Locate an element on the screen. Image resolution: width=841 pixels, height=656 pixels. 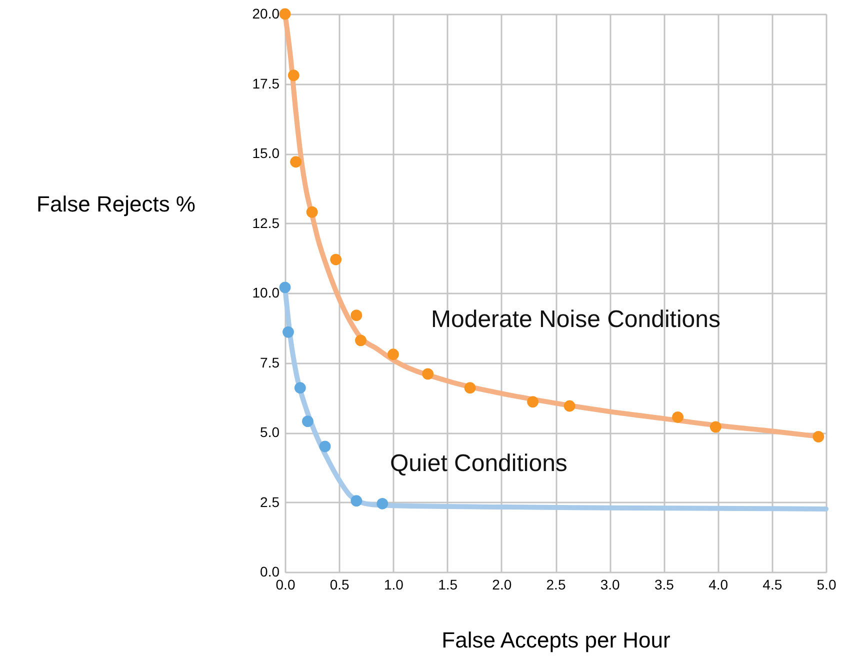
x-tick-label: 4.5 is located at coordinates (772, 584).